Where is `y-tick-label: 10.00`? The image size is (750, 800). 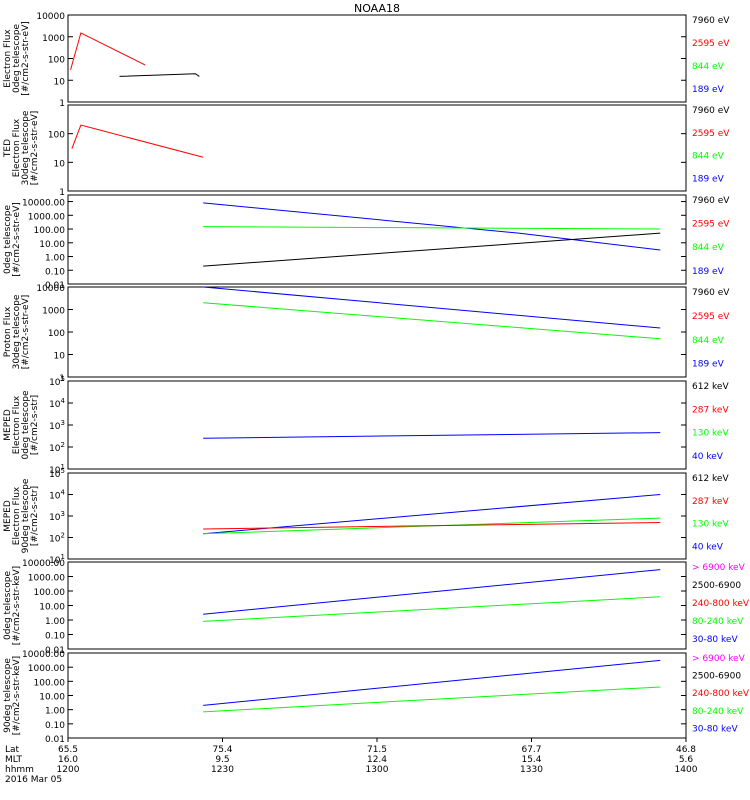 y-tick-label: 10.00 is located at coordinates (52, 698).